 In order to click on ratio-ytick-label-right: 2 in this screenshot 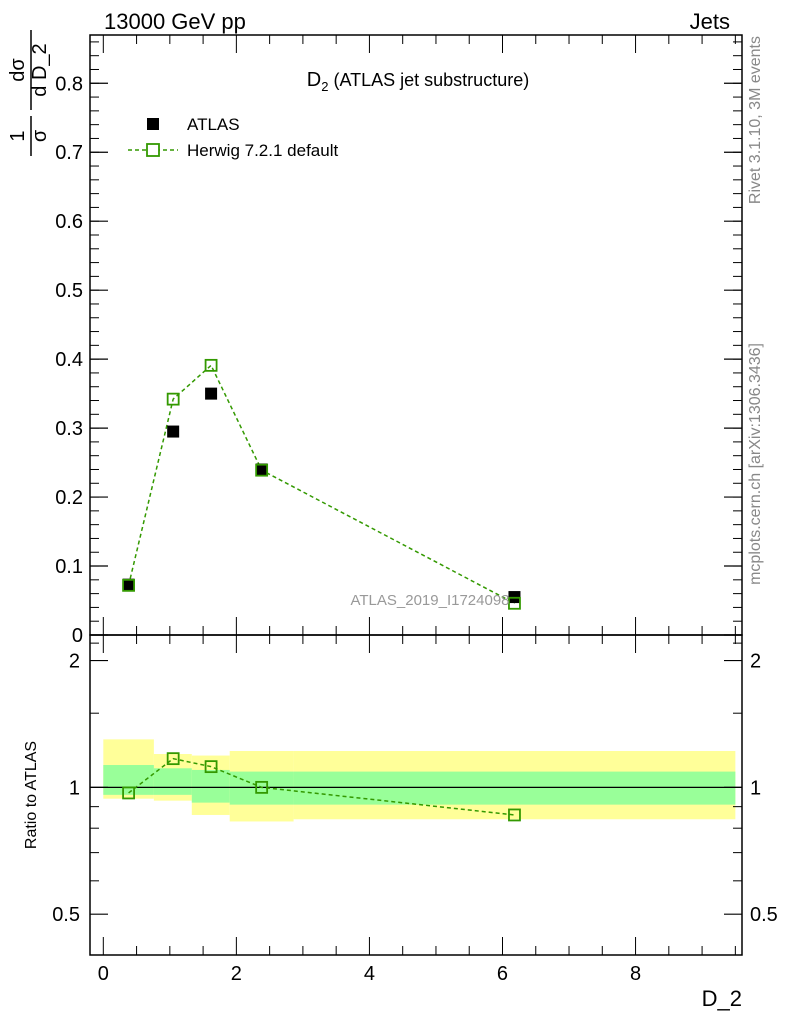, I will do `click(755, 662)`.